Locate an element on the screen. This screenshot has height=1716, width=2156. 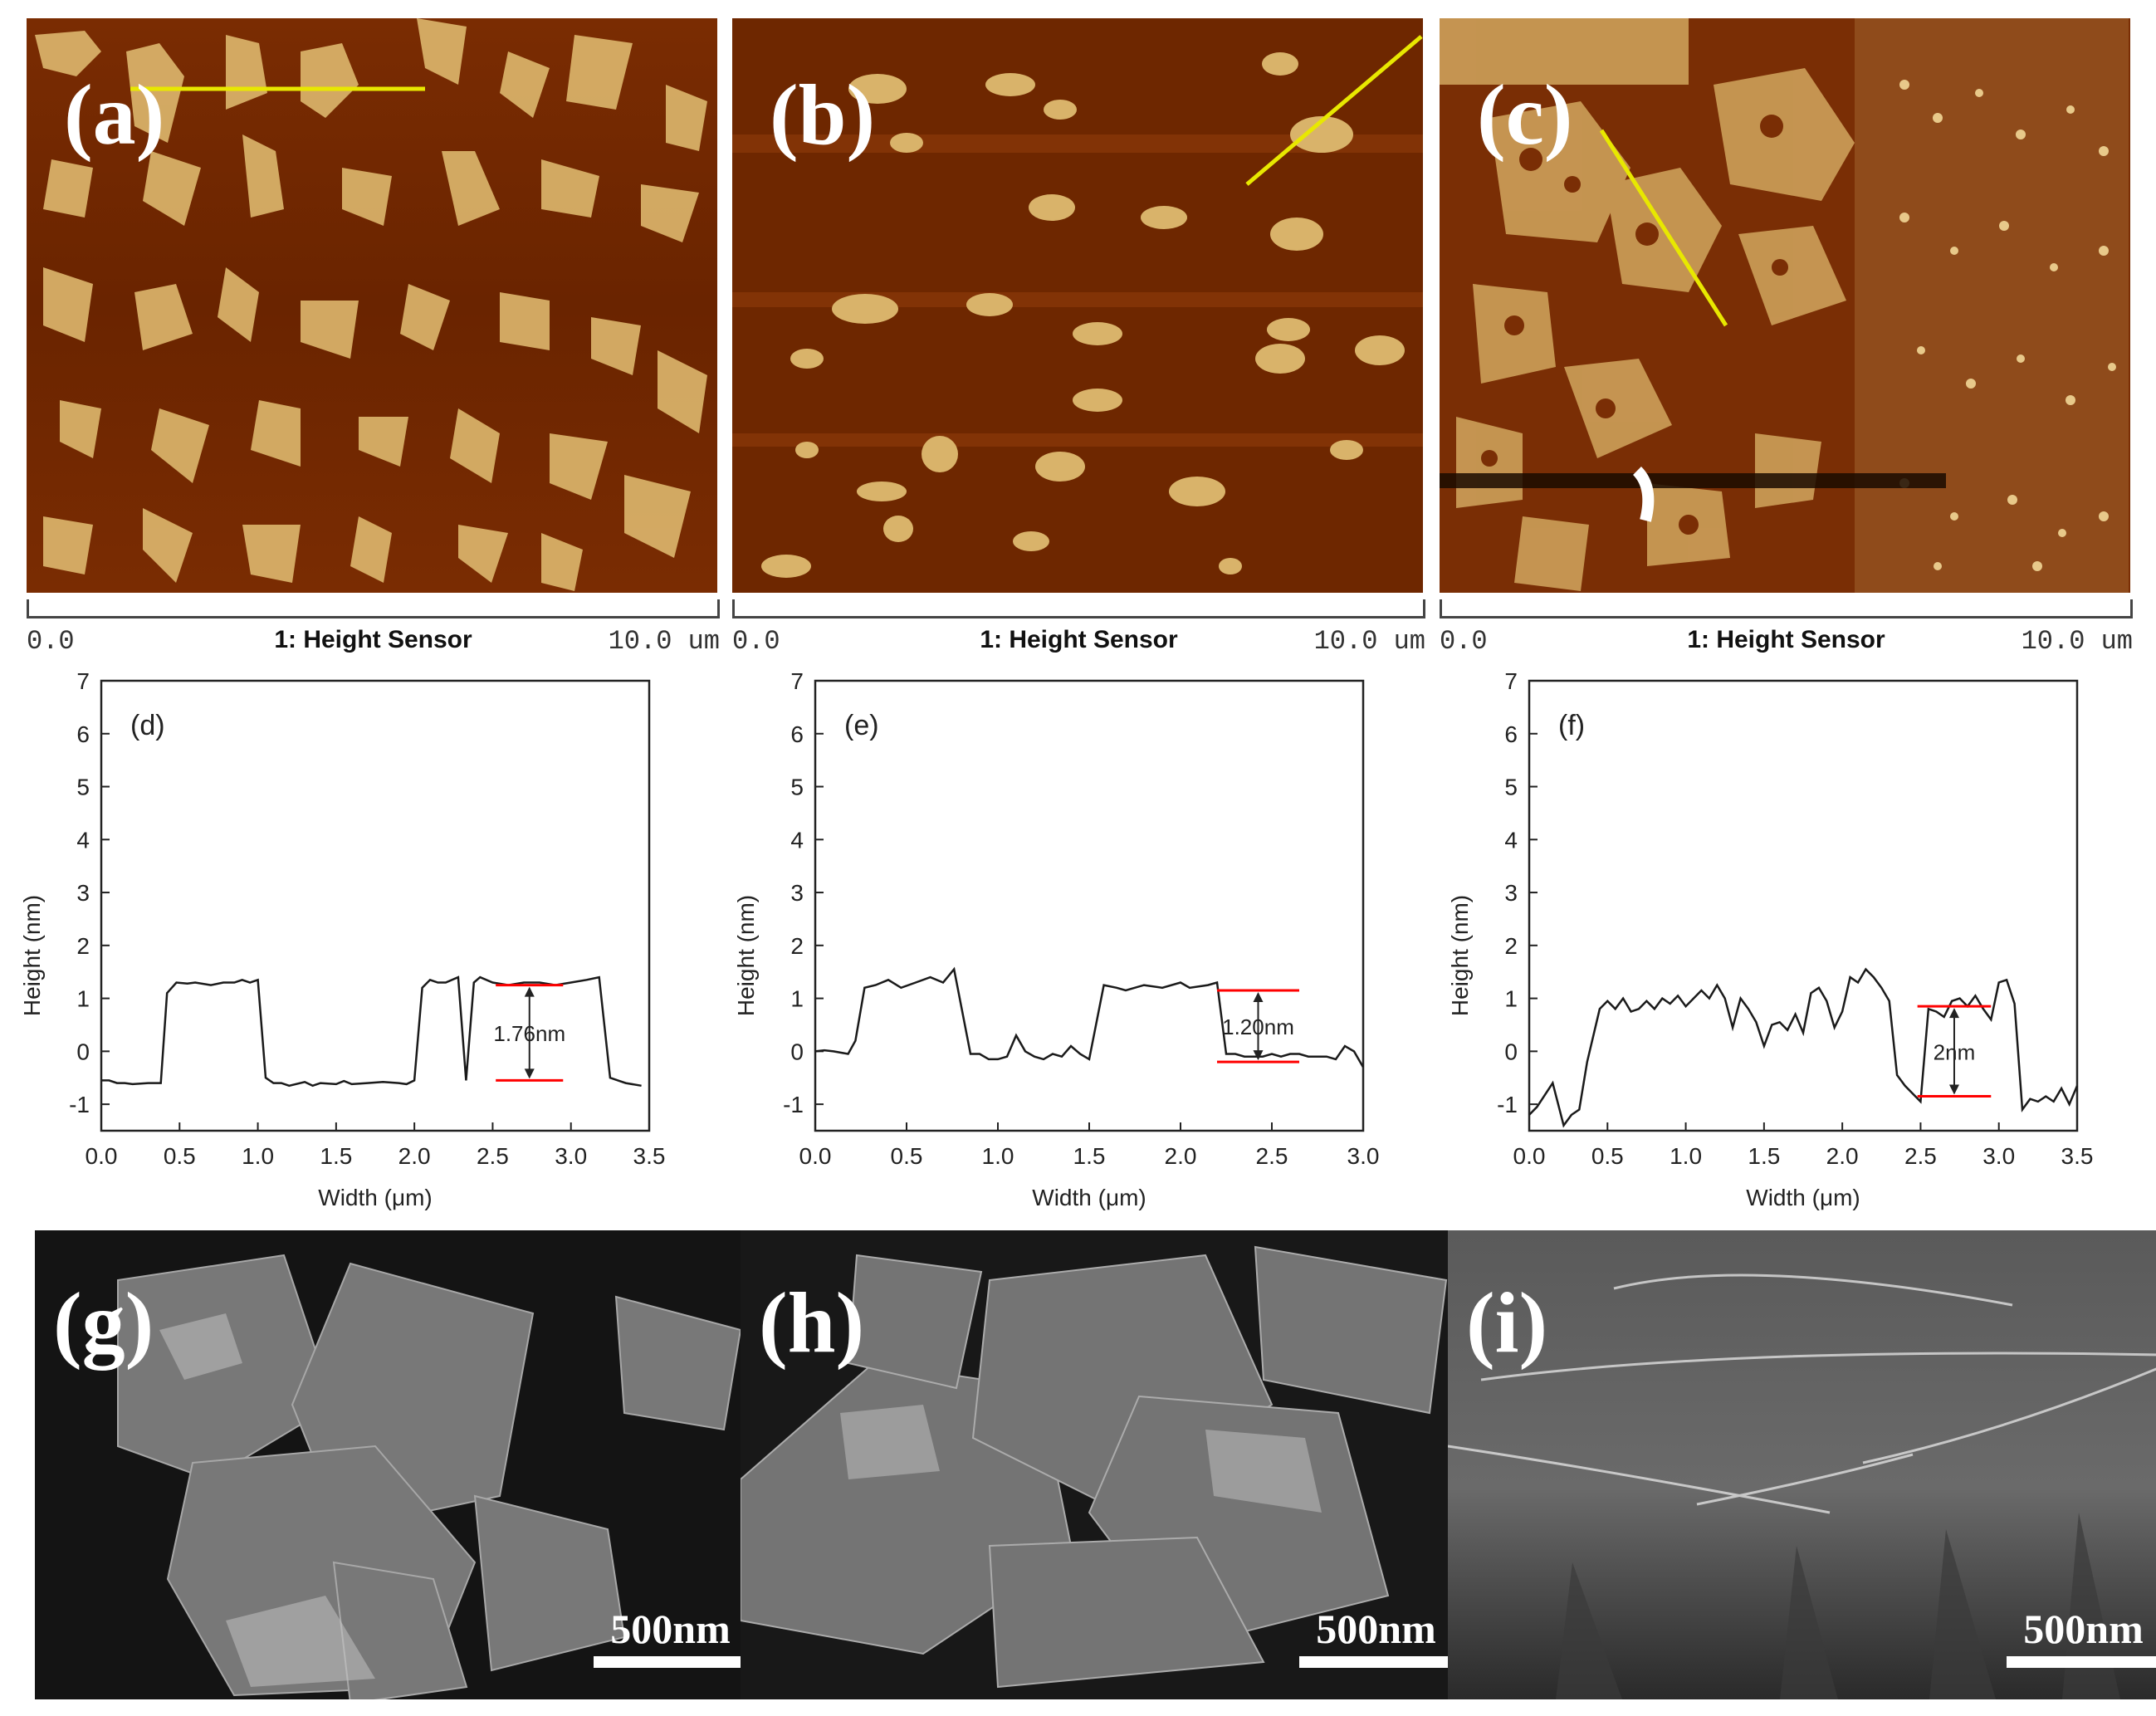
sem-image-i: (i) 500nm is located at coordinates (1802, 1465).